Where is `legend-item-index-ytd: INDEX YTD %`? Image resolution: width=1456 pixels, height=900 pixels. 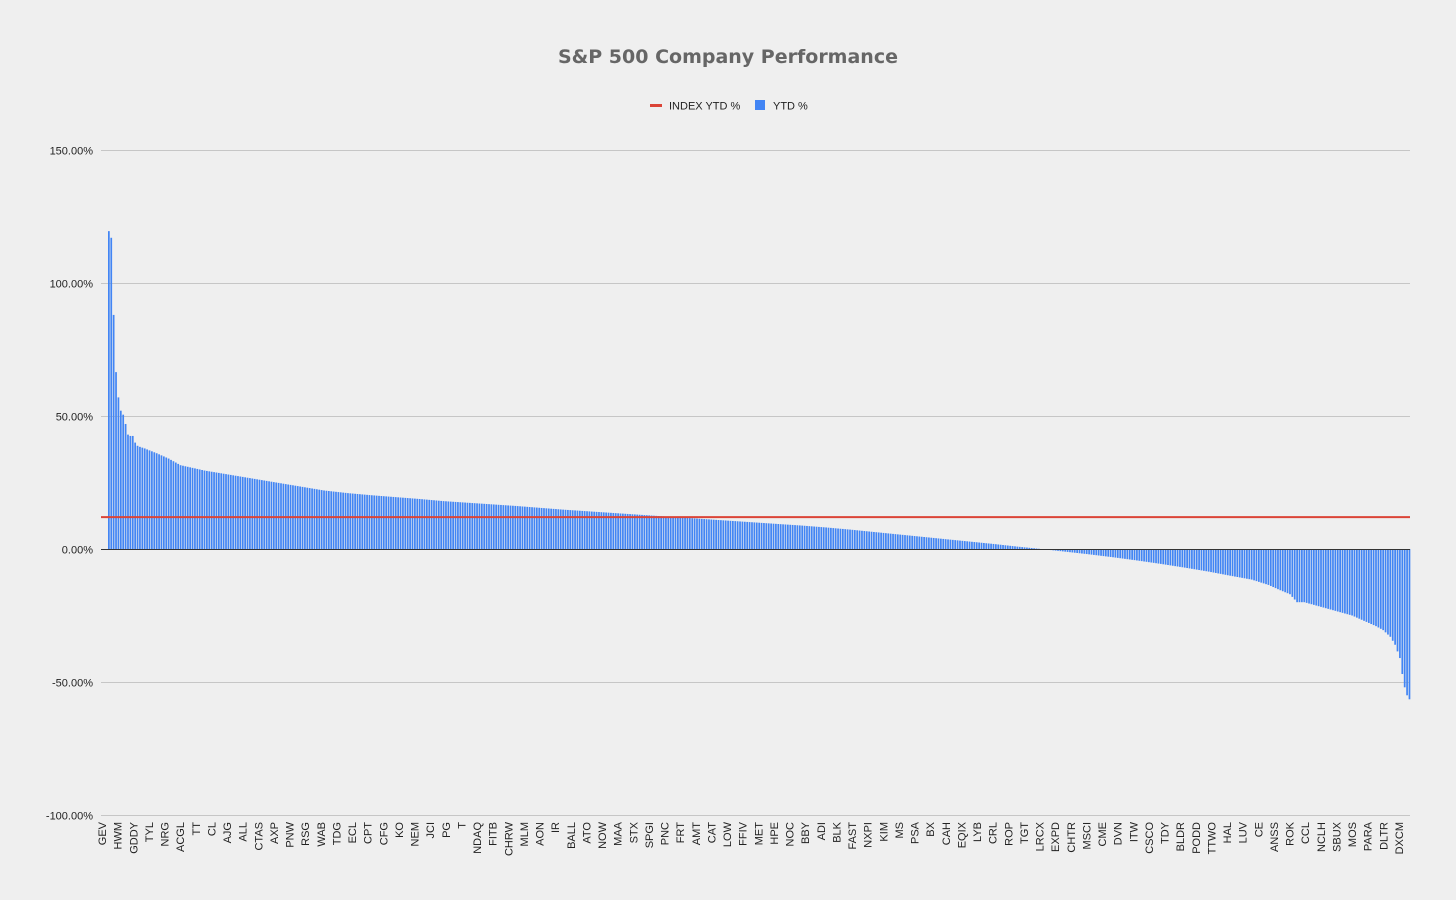
legend-item-index-ytd: INDEX YTD % is located at coordinates (695, 107).